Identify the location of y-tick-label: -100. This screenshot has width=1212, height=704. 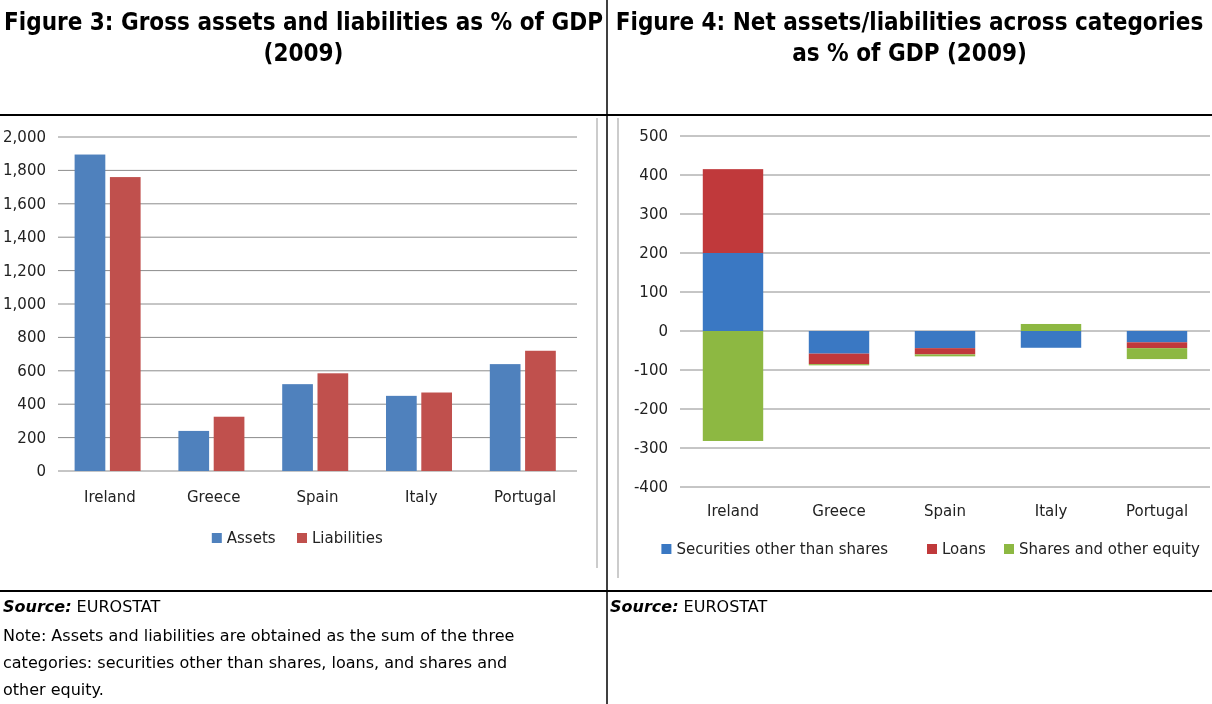
(650, 370).